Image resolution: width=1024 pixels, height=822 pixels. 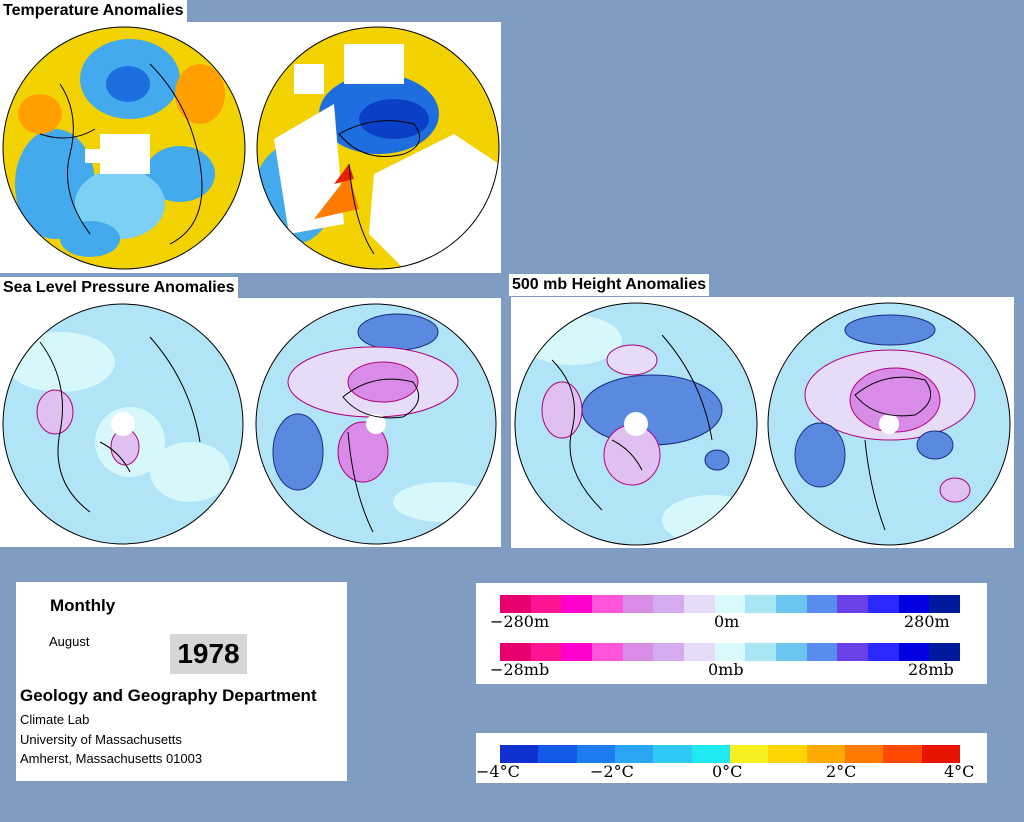 I want to click on period-label: Monthly, so click(x=83, y=605).